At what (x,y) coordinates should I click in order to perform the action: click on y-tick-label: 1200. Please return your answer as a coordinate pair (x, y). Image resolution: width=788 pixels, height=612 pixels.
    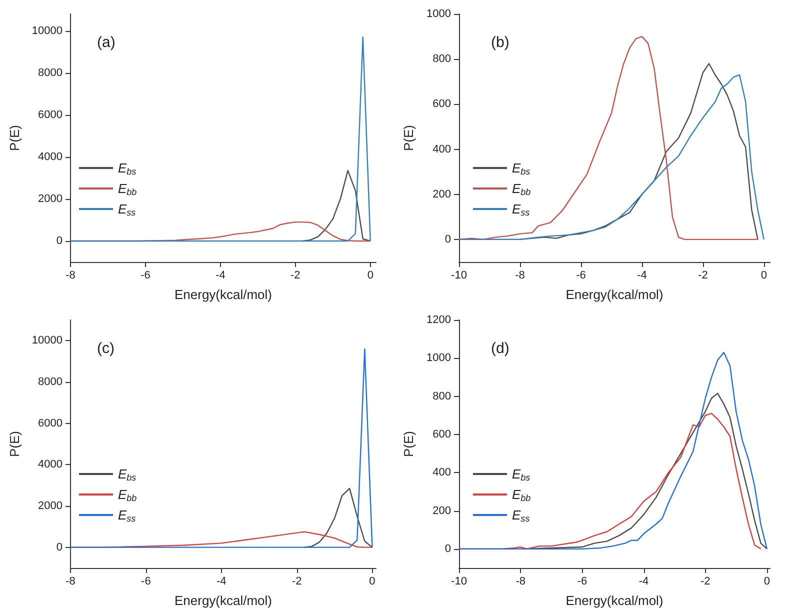
    Looking at the image, I should click on (438, 320).